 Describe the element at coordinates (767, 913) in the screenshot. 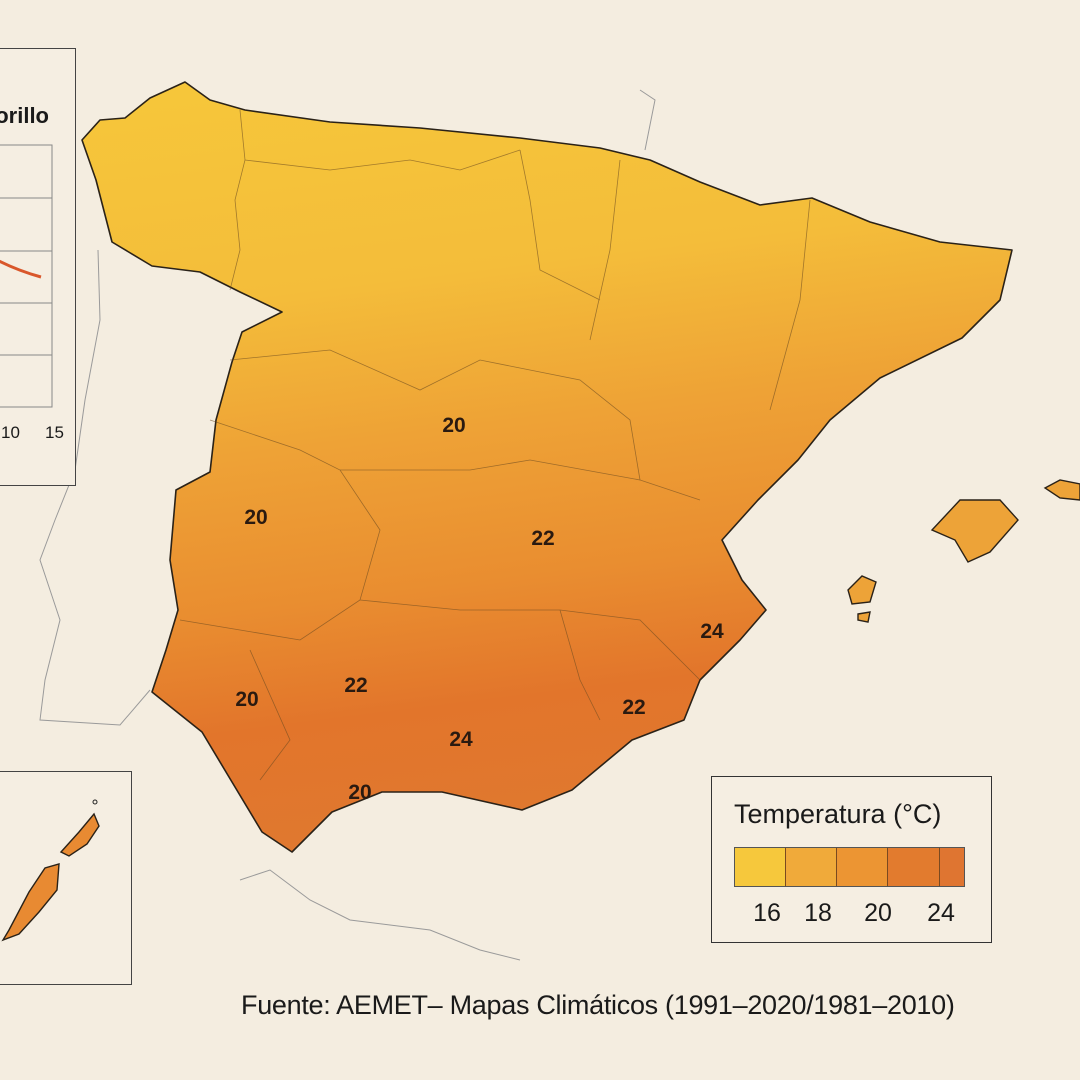

I see `legend-tick-16: 16` at that location.